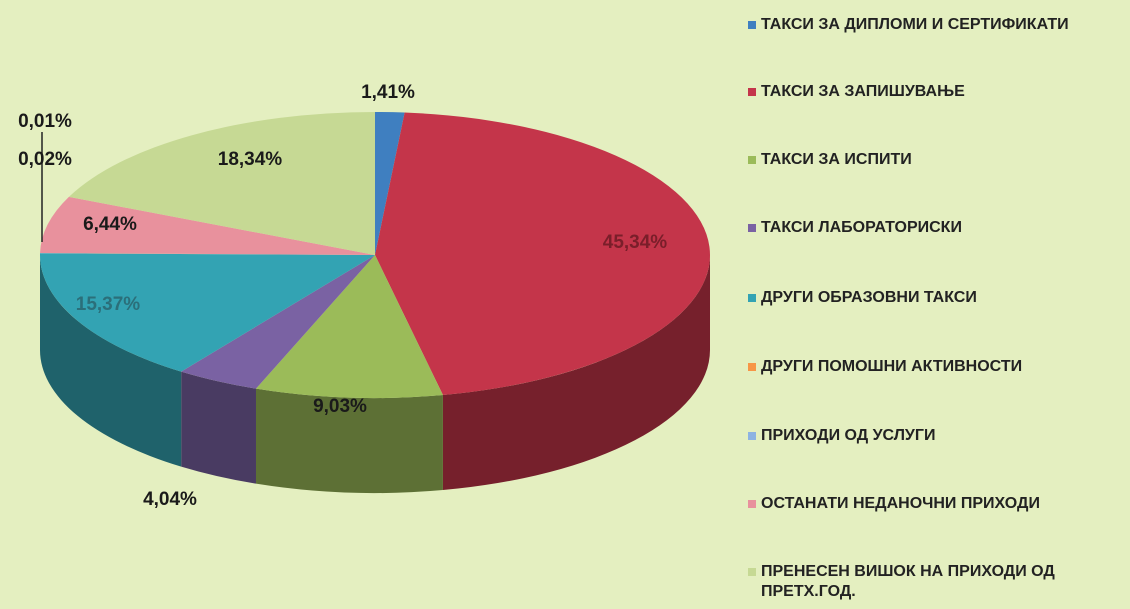  I want to click on legend-label: ТАКСИ ЗА ЗАПИШУВАЊЕ, so click(863, 91).